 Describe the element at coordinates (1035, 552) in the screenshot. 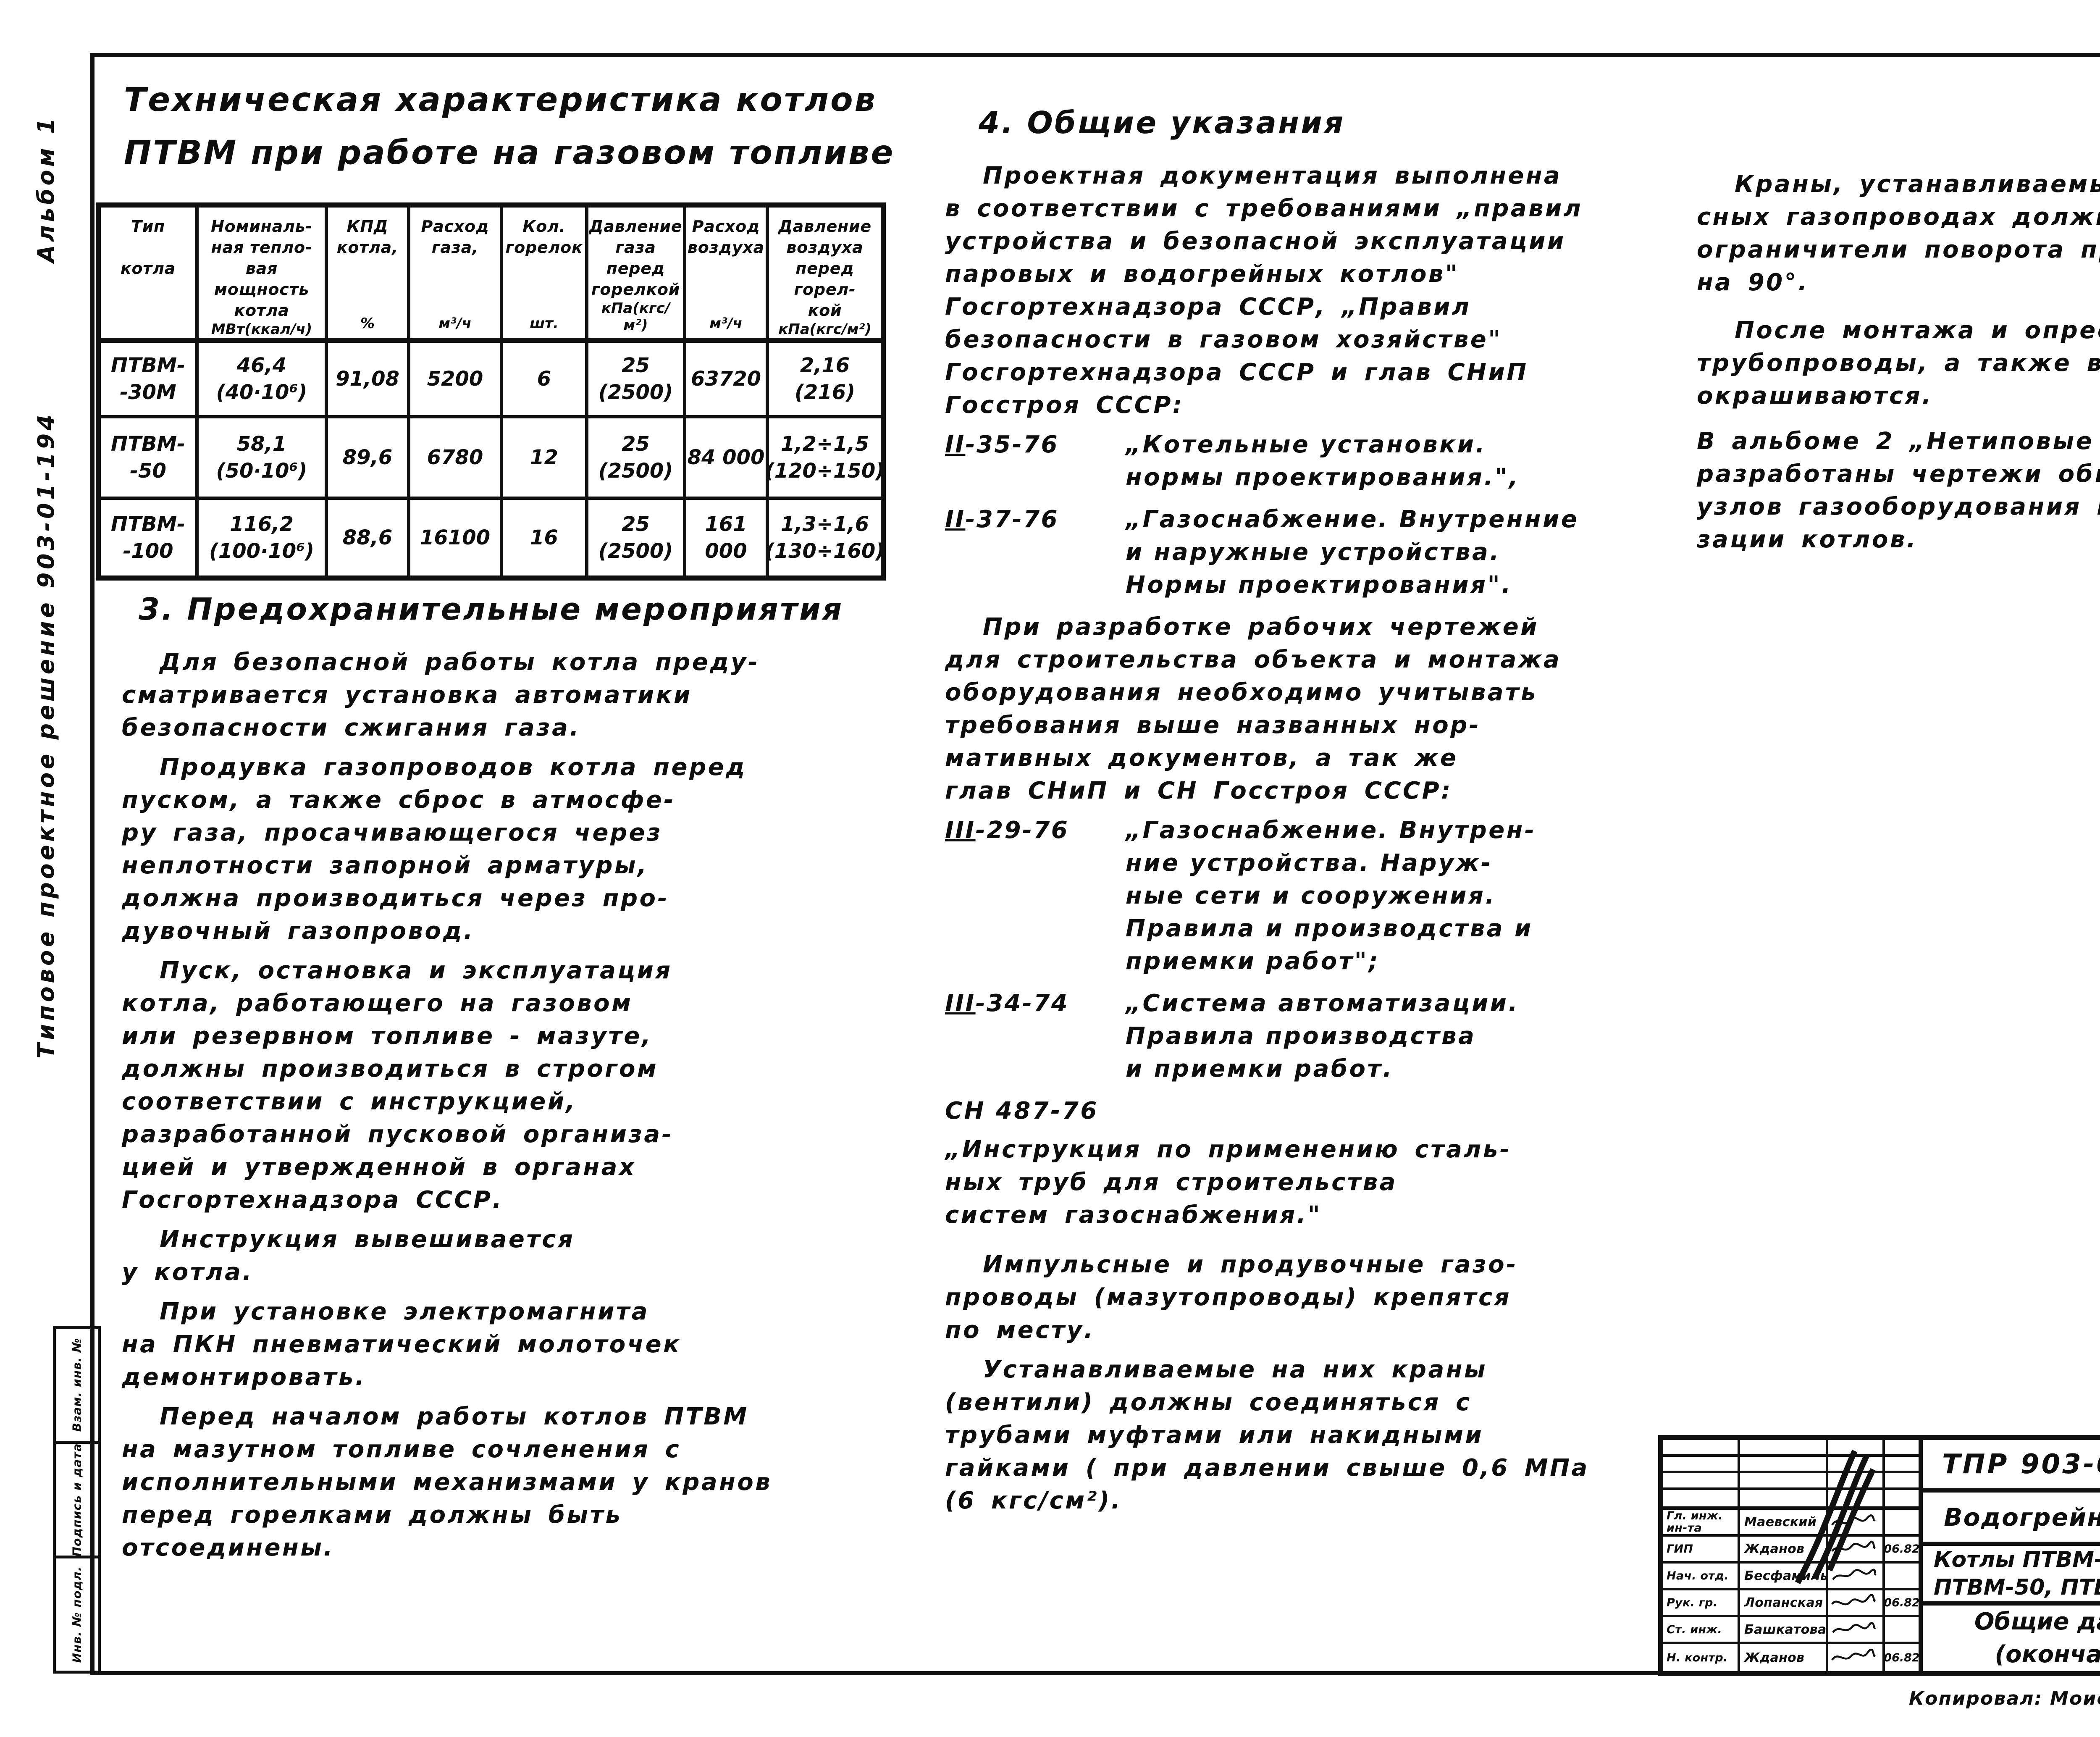

I see `snip-code: II-37-76` at that location.